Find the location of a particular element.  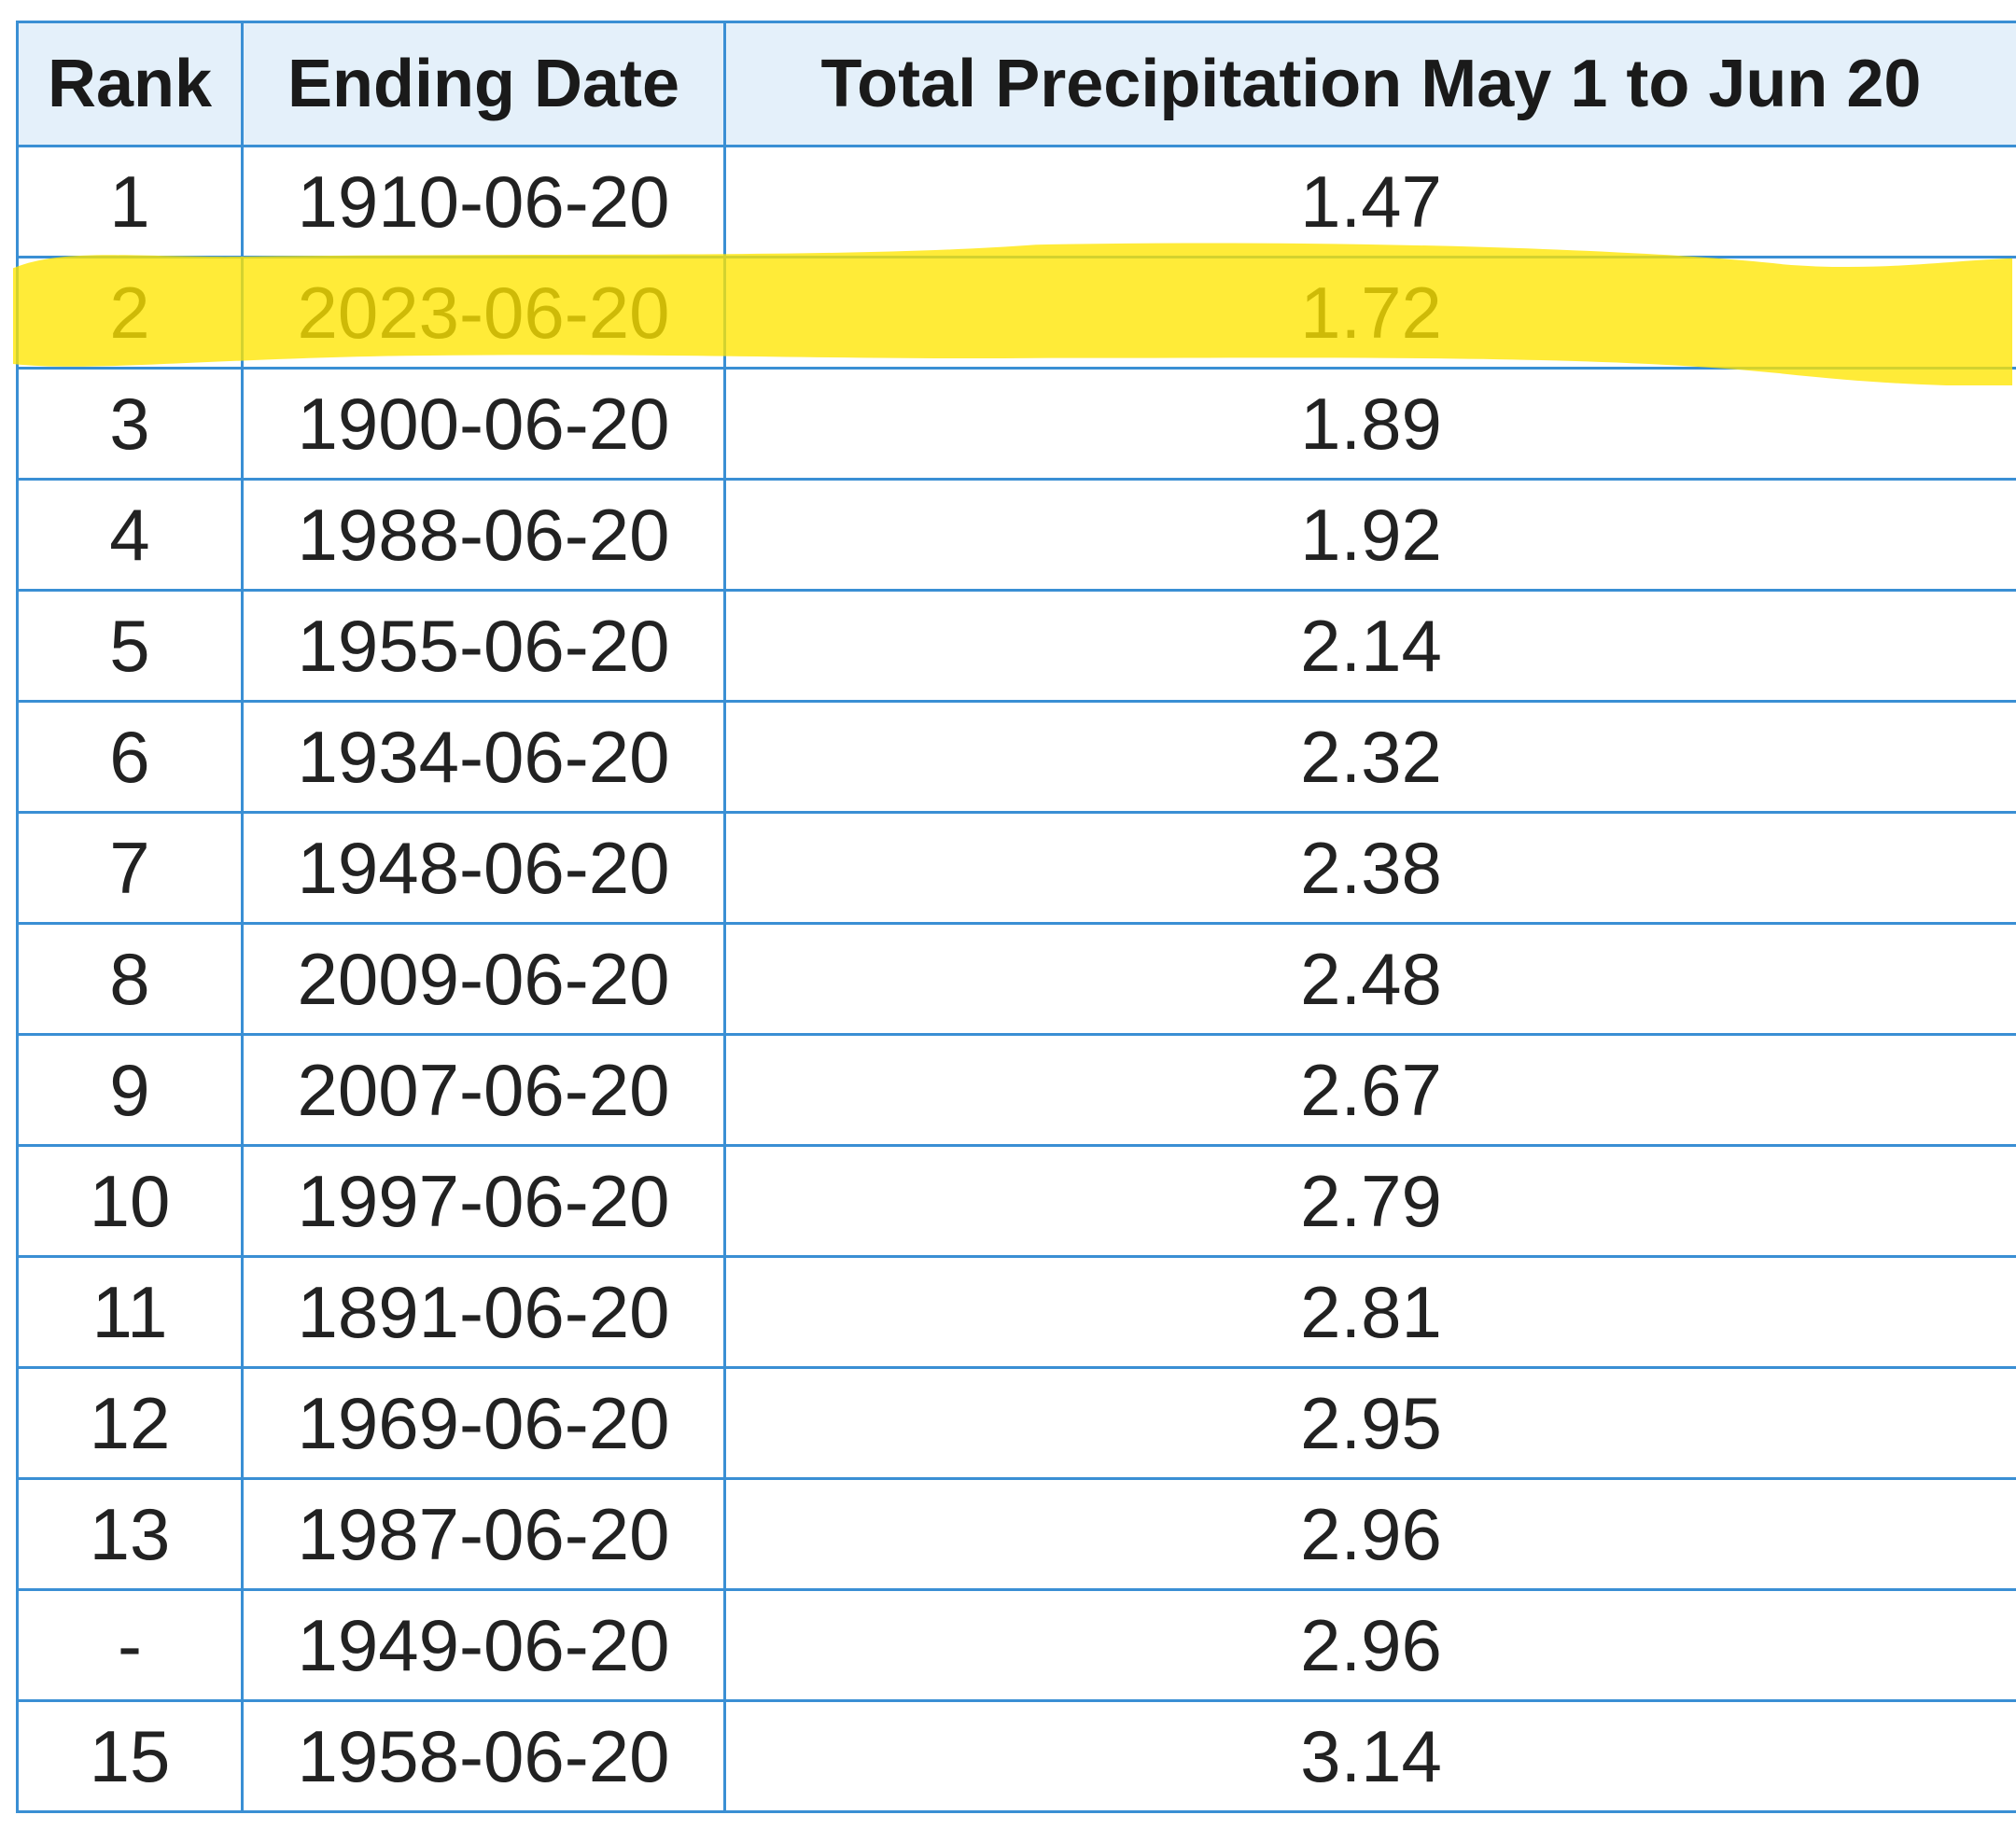

cell-rank: 10 is located at coordinates (130, 1201).